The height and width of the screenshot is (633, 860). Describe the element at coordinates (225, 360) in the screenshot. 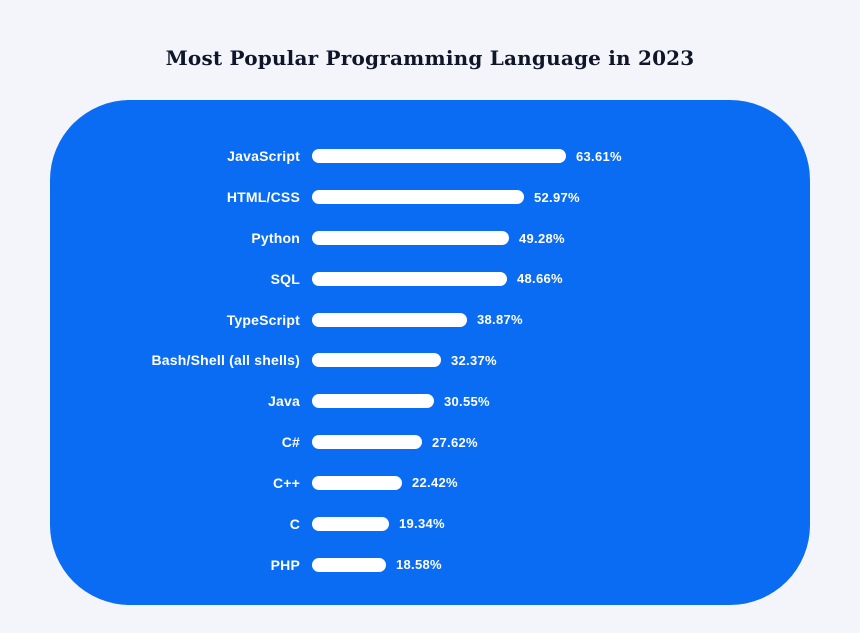

I see `bar-category-label: Bash/Shell (all shells)` at that location.